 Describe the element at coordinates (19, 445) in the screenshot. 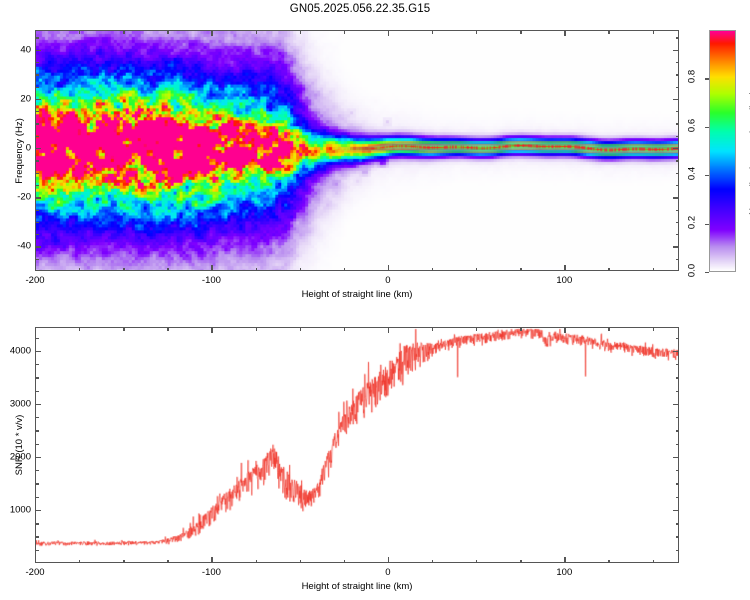

I see `y-axis-label: SNR (10 * v/v)` at that location.